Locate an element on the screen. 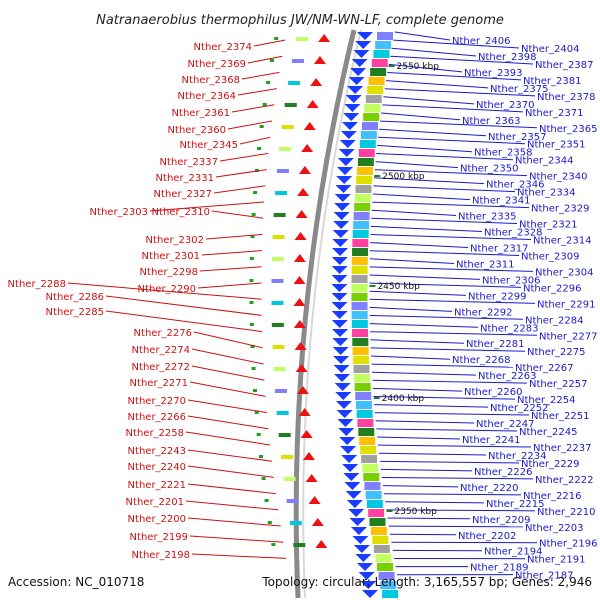 This screenshot has height=600, width=600. gene-label-right: Nther_2371 is located at coordinates (554, 113).